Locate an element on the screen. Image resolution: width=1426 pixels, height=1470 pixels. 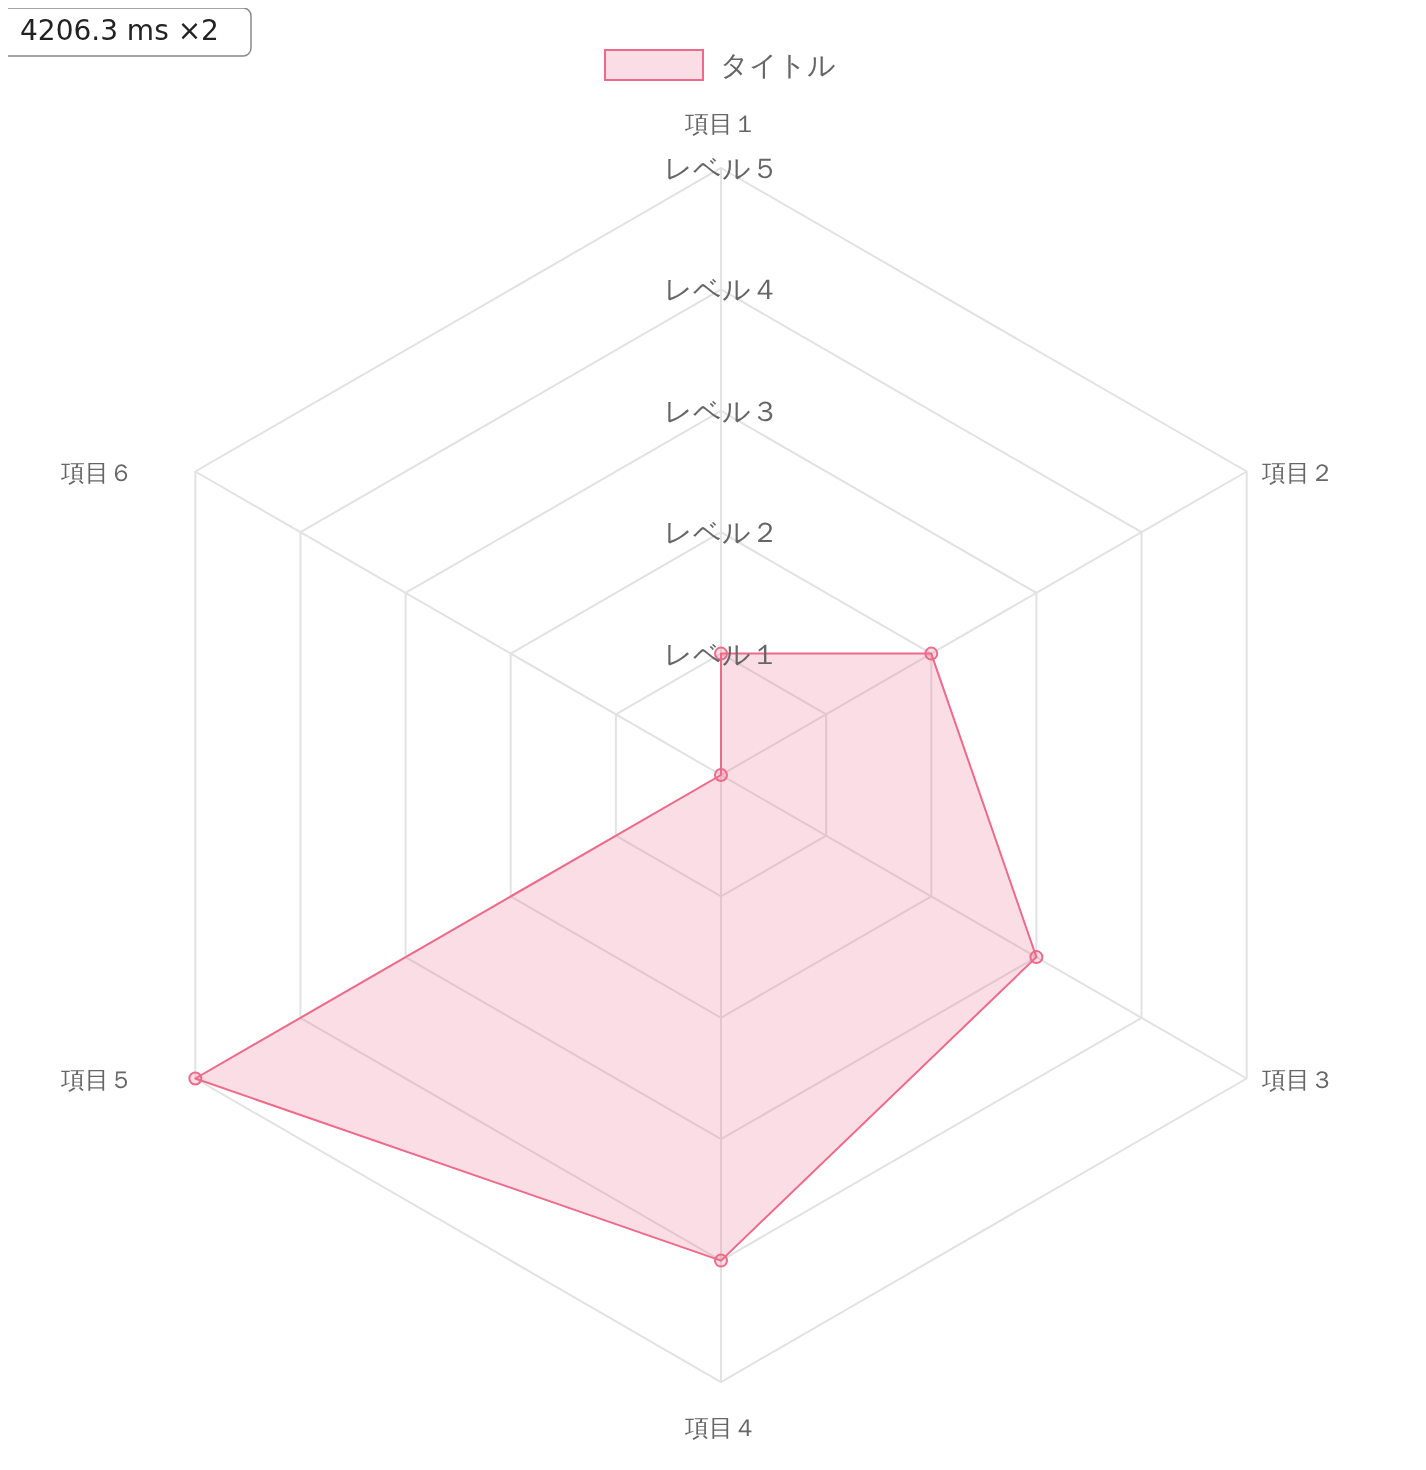
spoke-label: 項目１ is located at coordinates (720, 124).